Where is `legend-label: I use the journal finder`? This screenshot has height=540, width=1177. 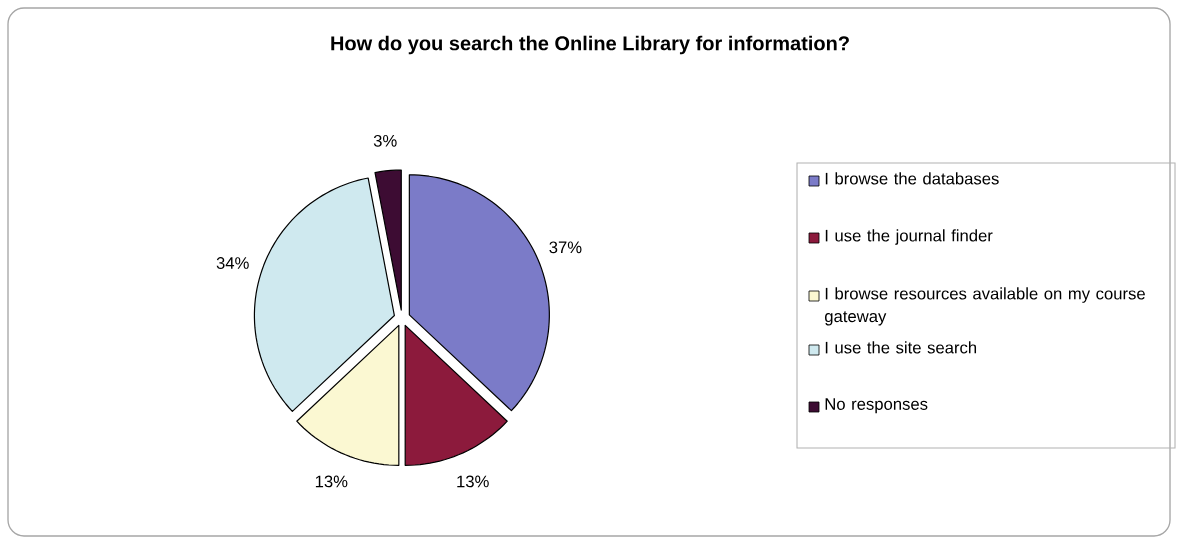
legend-label: I use the journal finder is located at coordinates (909, 237).